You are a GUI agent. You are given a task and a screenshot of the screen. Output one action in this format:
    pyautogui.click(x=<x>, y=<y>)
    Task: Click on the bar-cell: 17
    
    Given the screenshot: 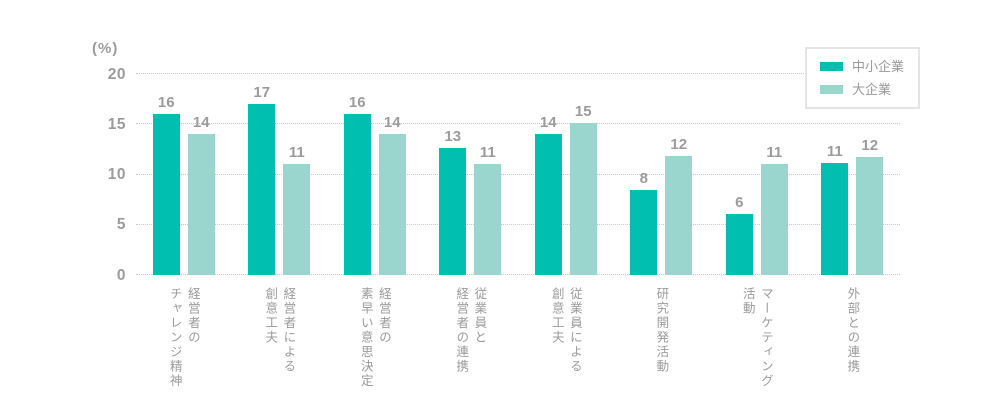 What is the action you would take?
    pyautogui.click(x=262, y=174)
    